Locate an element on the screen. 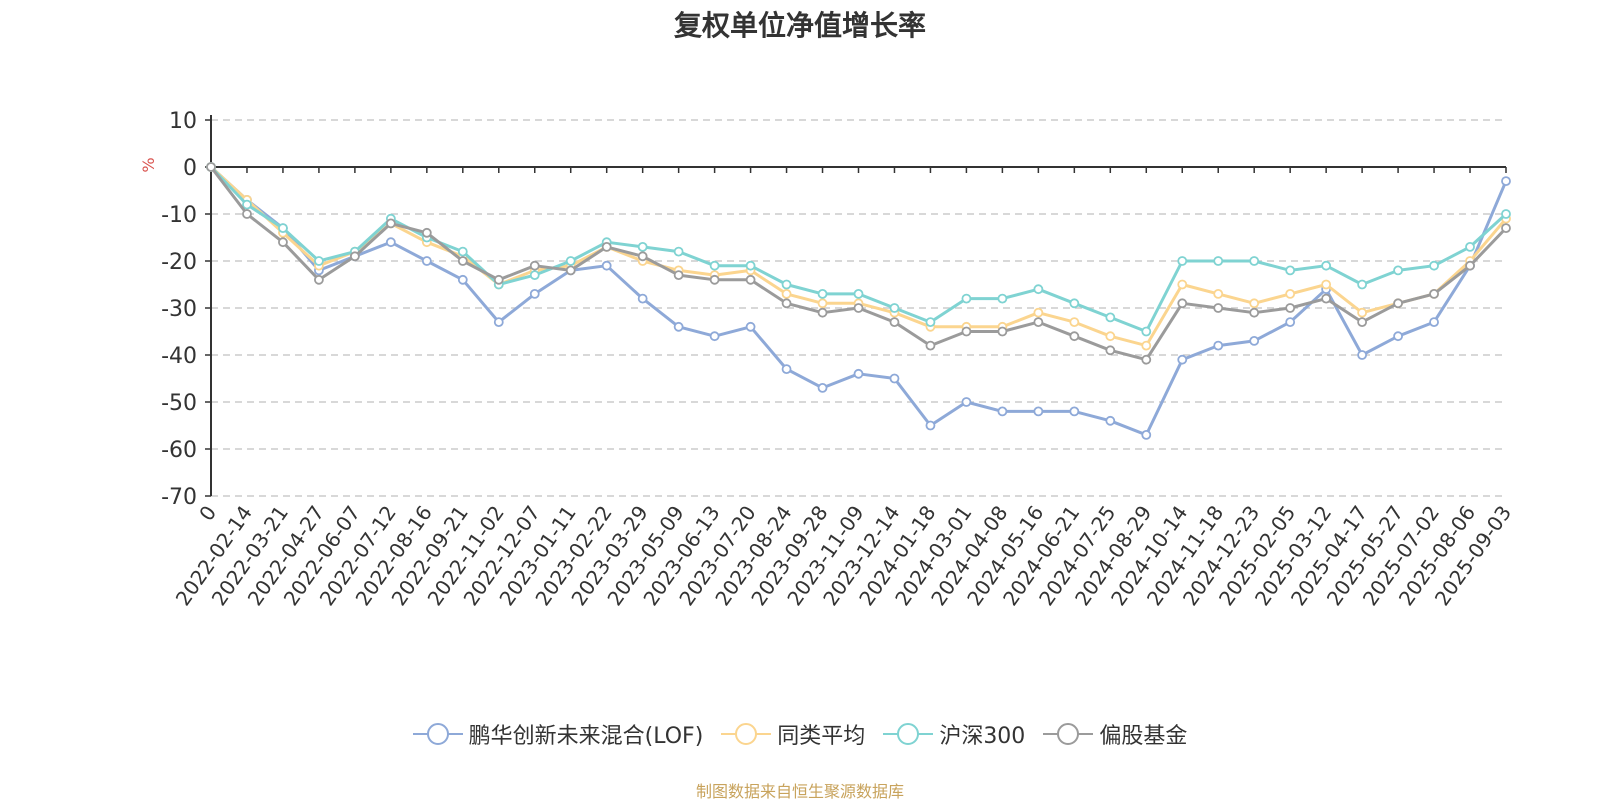 Image resolution: width=1600 pixels, height=802 pixels. legend-item: 偏股基金 is located at coordinates (1115, 734).